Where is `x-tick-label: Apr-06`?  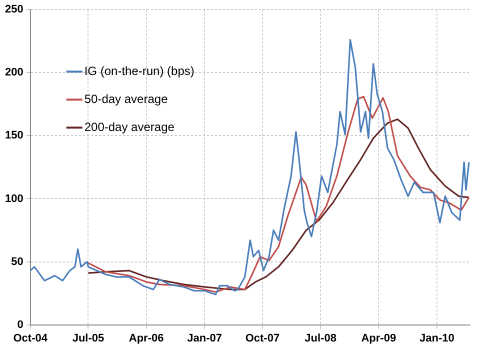
x-tick-label: Apr-06 is located at coordinates (146, 338).